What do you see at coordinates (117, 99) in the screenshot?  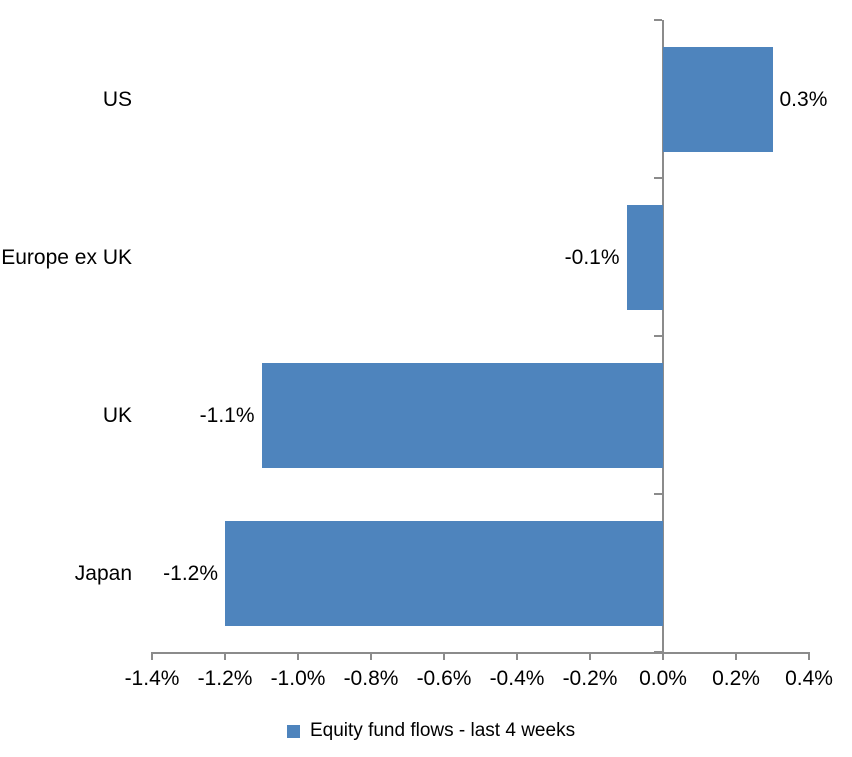 I see `category-label: US` at bounding box center [117, 99].